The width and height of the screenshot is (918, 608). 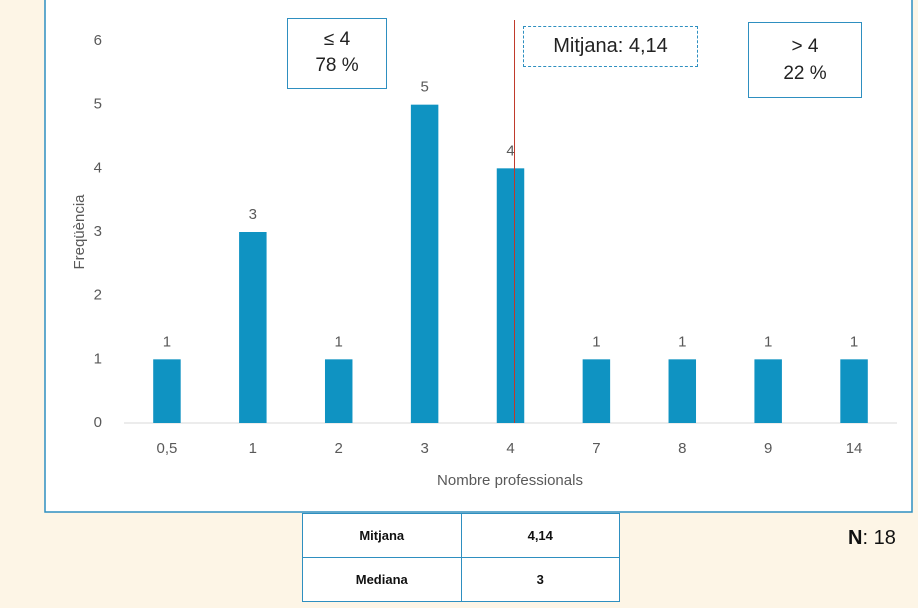 What do you see at coordinates (98, 231) in the screenshot?
I see `y-tick-label: 3` at bounding box center [98, 231].